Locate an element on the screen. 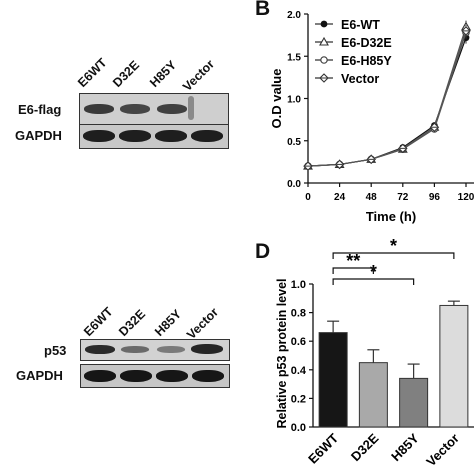  x-tick-label: 24 is located at coordinates (340, 197).